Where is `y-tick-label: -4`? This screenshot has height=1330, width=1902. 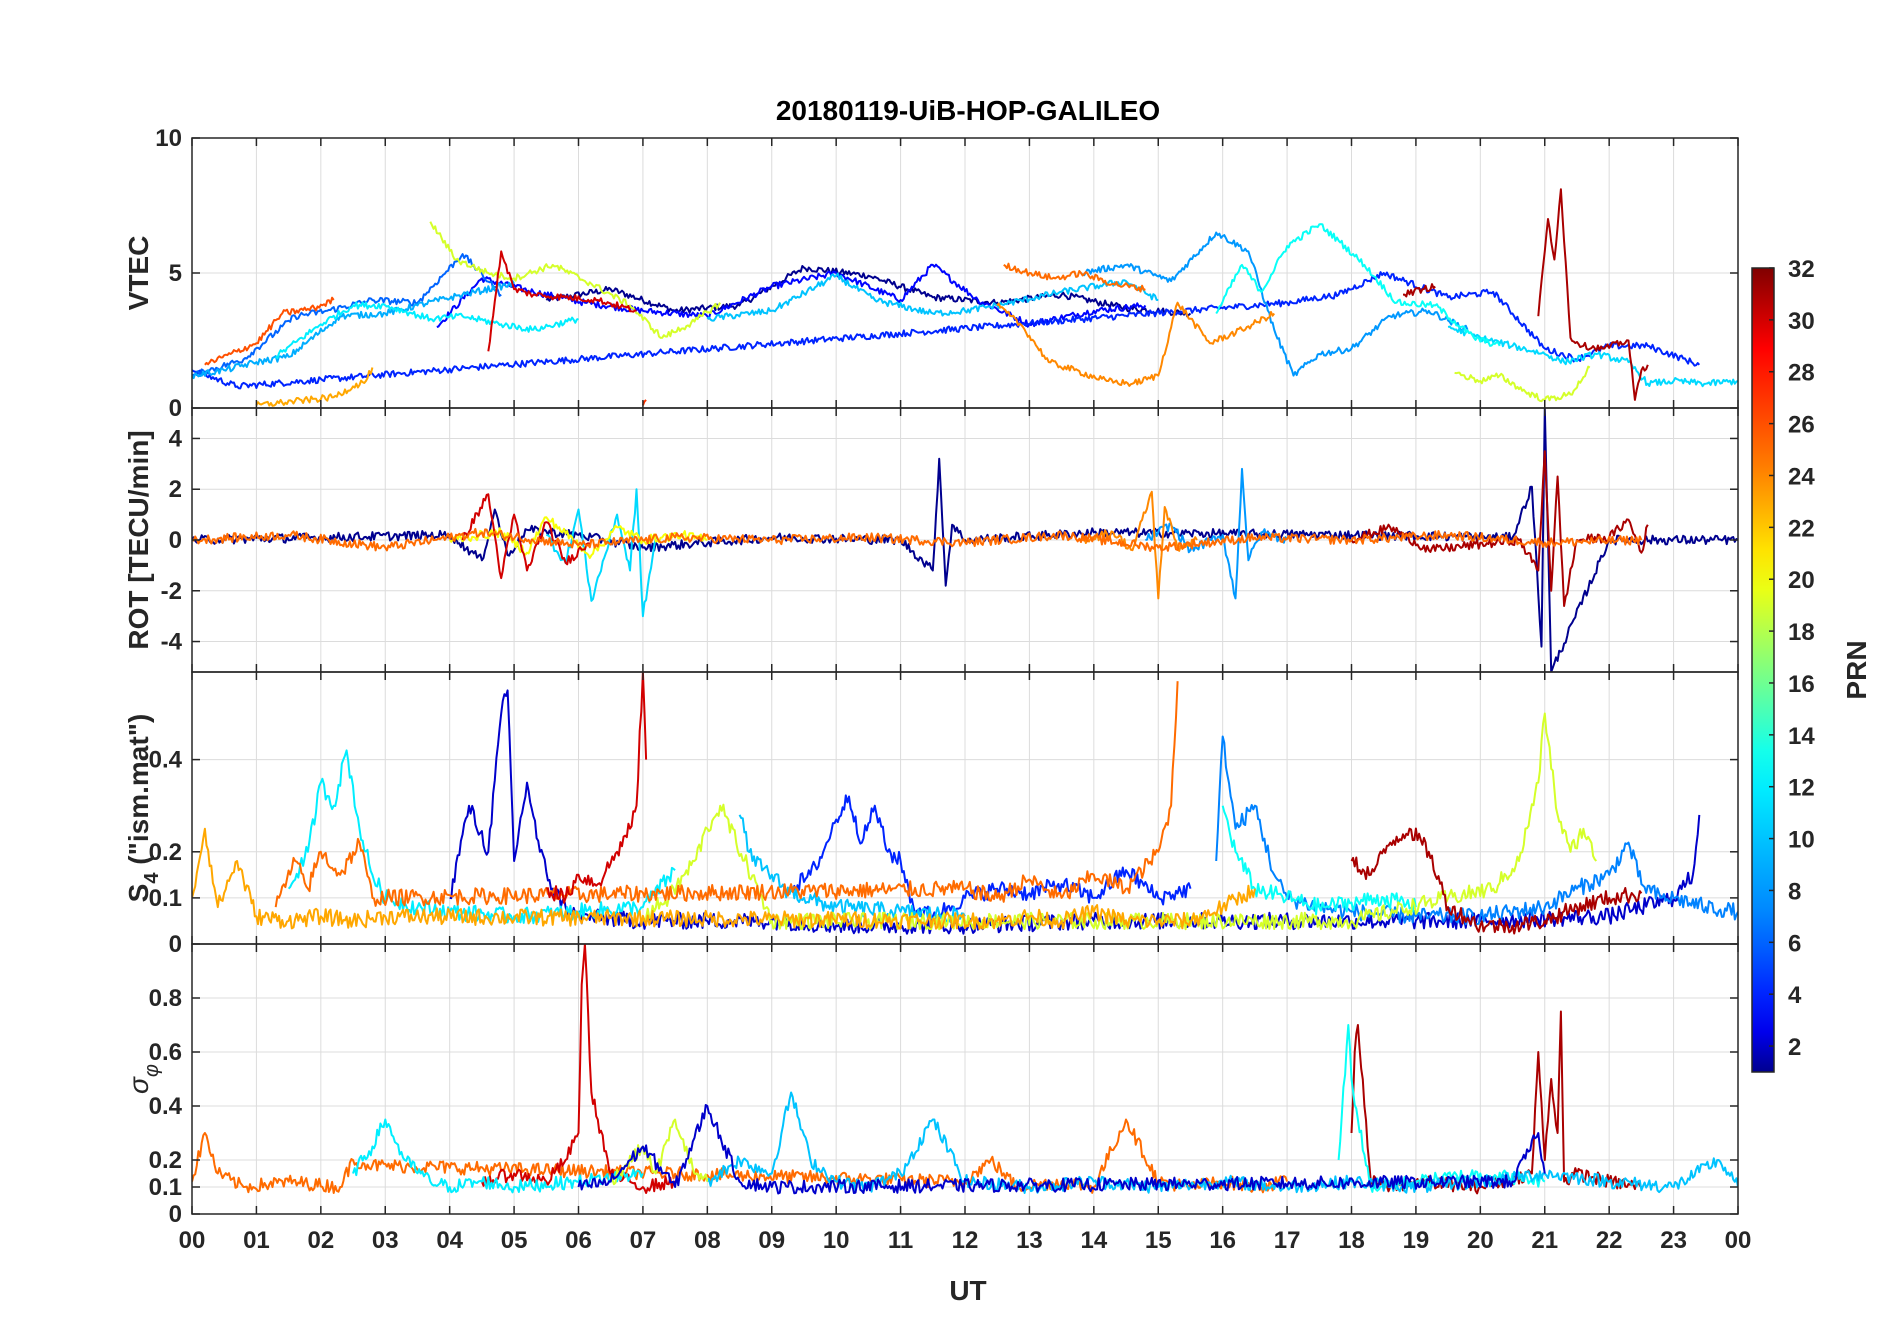 y-tick-label: -4 is located at coordinates (172, 642).